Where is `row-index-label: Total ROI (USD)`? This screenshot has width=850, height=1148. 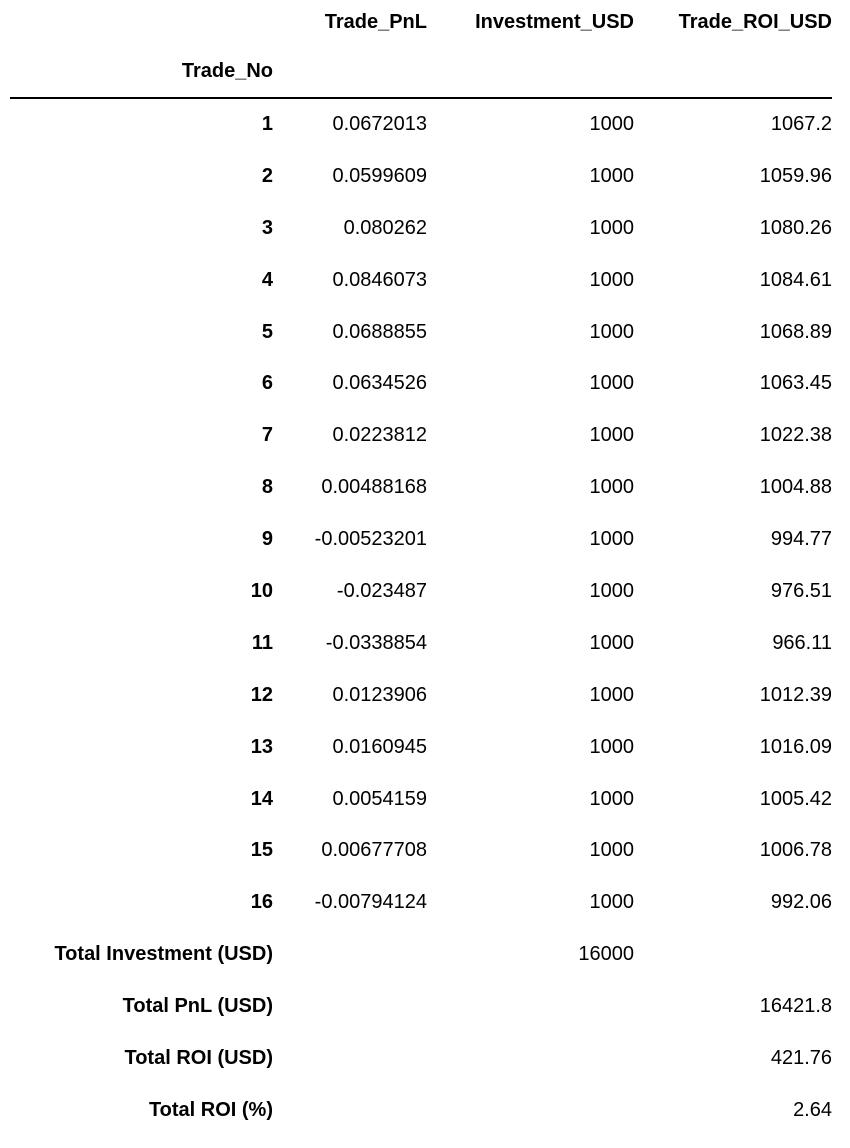 row-index-label: Total ROI (USD) is located at coordinates (198, 1057).